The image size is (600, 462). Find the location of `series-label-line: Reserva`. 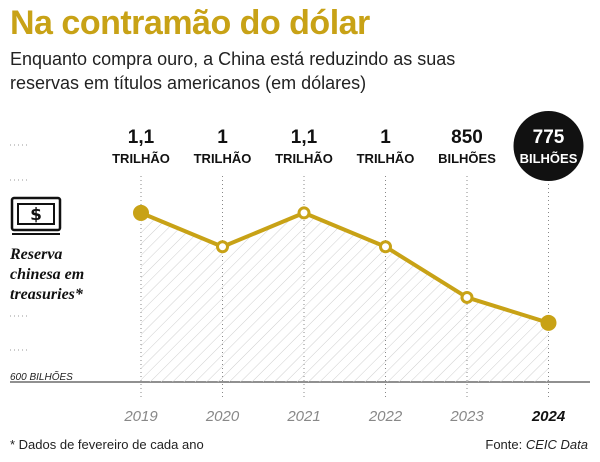

series-label-line: Reserva is located at coordinates (36, 254).